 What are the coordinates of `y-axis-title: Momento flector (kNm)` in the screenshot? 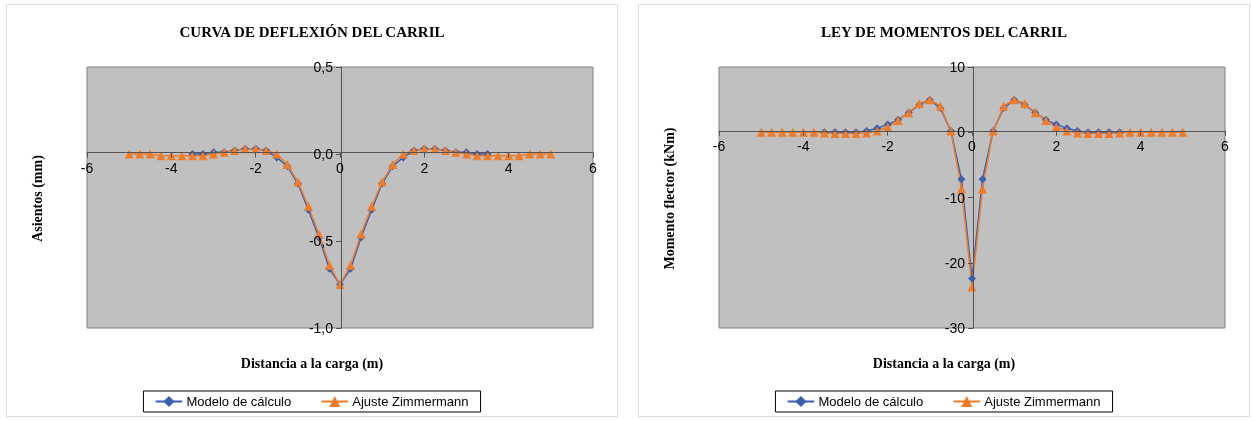 It's located at (669, 198).